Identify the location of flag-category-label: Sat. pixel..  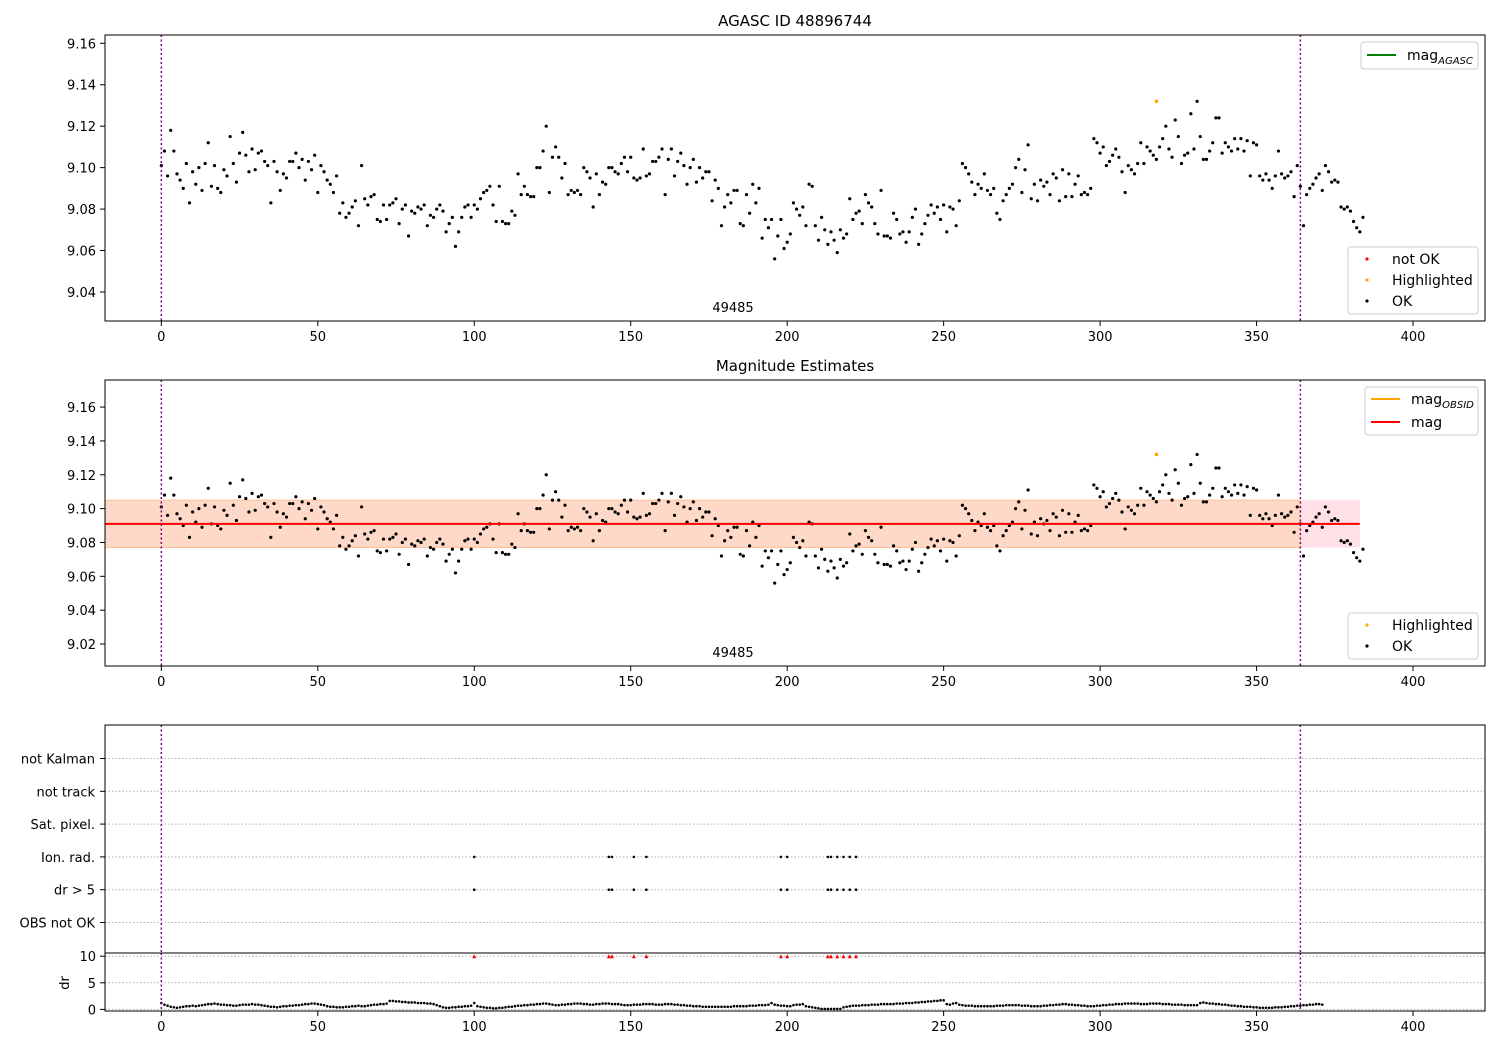
(63, 825).